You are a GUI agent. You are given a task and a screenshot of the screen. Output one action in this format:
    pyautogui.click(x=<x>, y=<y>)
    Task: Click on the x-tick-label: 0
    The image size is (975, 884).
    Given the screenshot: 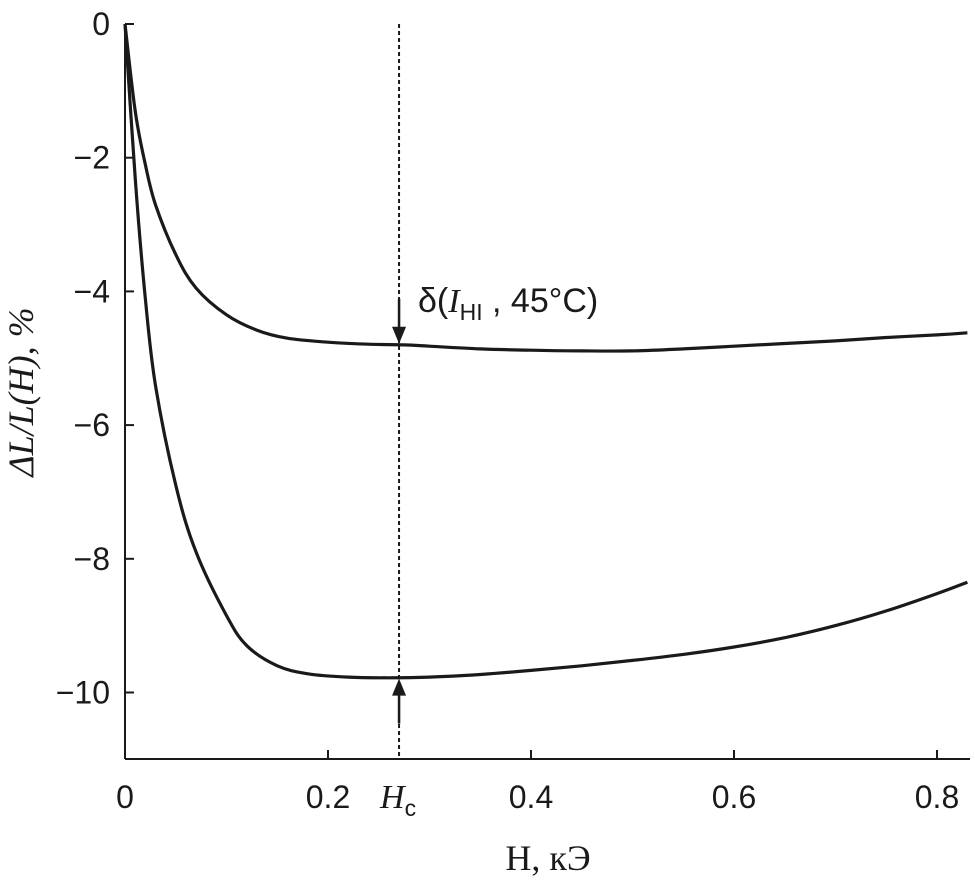 What is the action you would take?
    pyautogui.click(x=125, y=797)
    